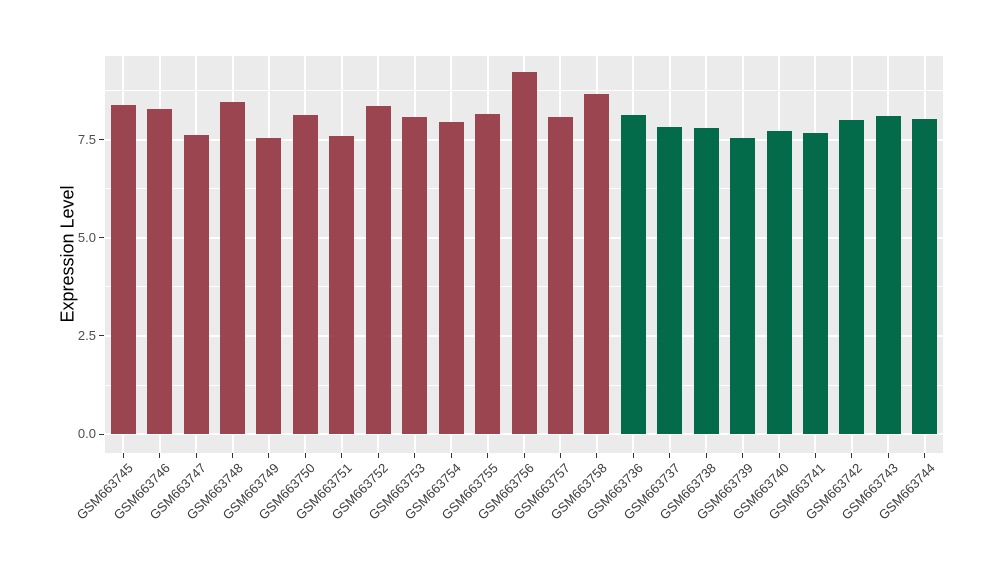 The image size is (1000, 580). I want to click on y-tick-label: 2.5, so click(86, 335).